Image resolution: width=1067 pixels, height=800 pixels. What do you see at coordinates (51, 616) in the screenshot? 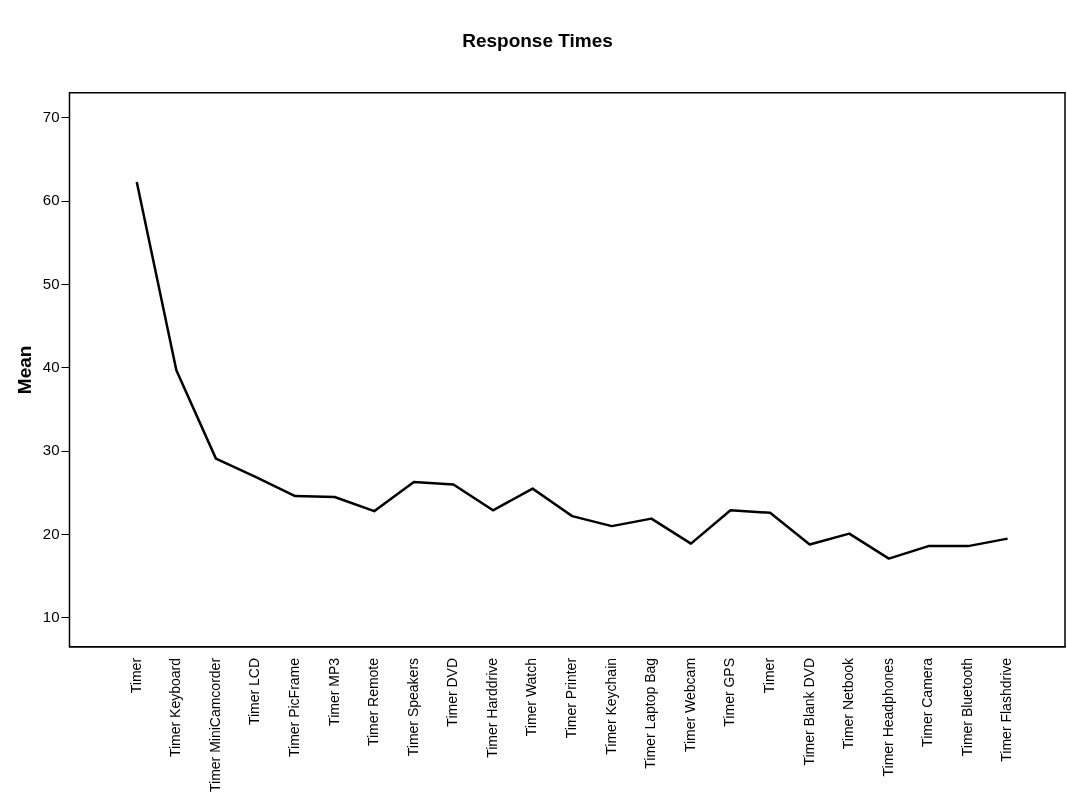
I see `y-tick-label: 10` at bounding box center [51, 616].